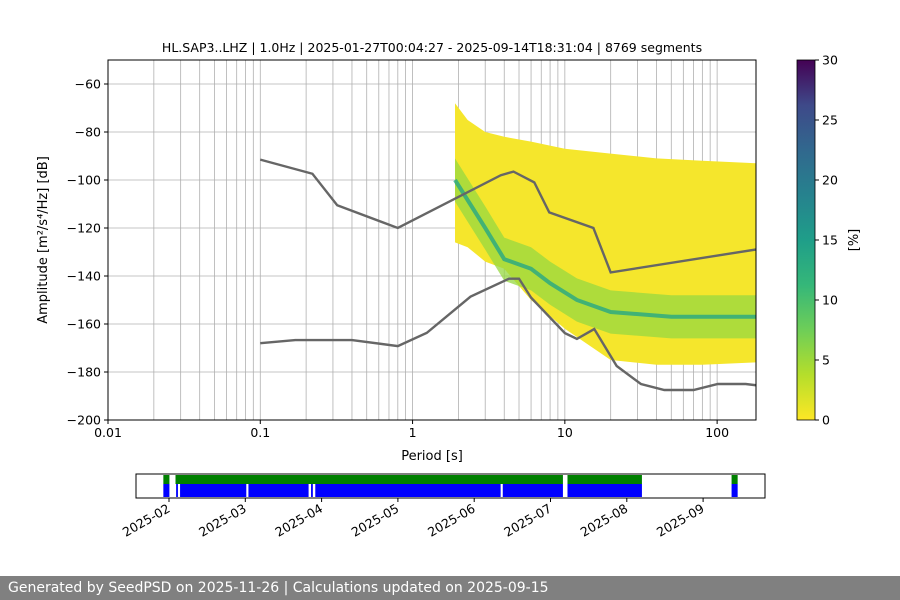  I want to click on colorbar, so click(806, 240).